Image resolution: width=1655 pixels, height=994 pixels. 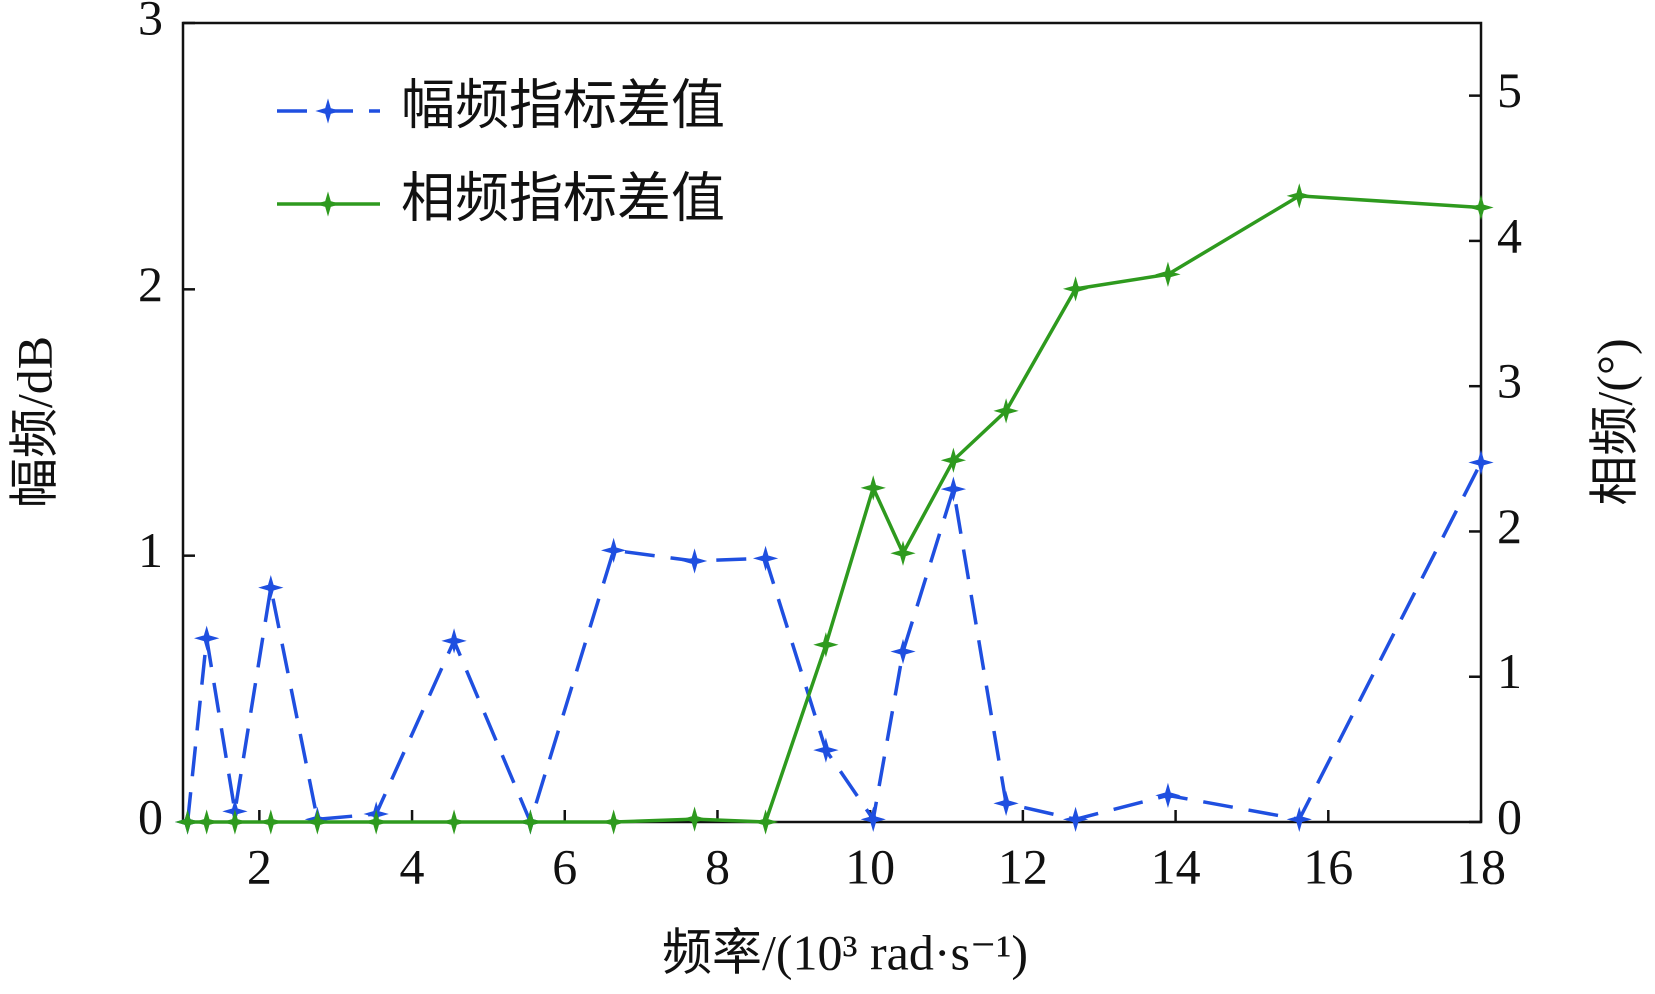 What do you see at coordinates (563, 105) in the screenshot?
I see `legend-label: 幅频指标差值` at bounding box center [563, 105].